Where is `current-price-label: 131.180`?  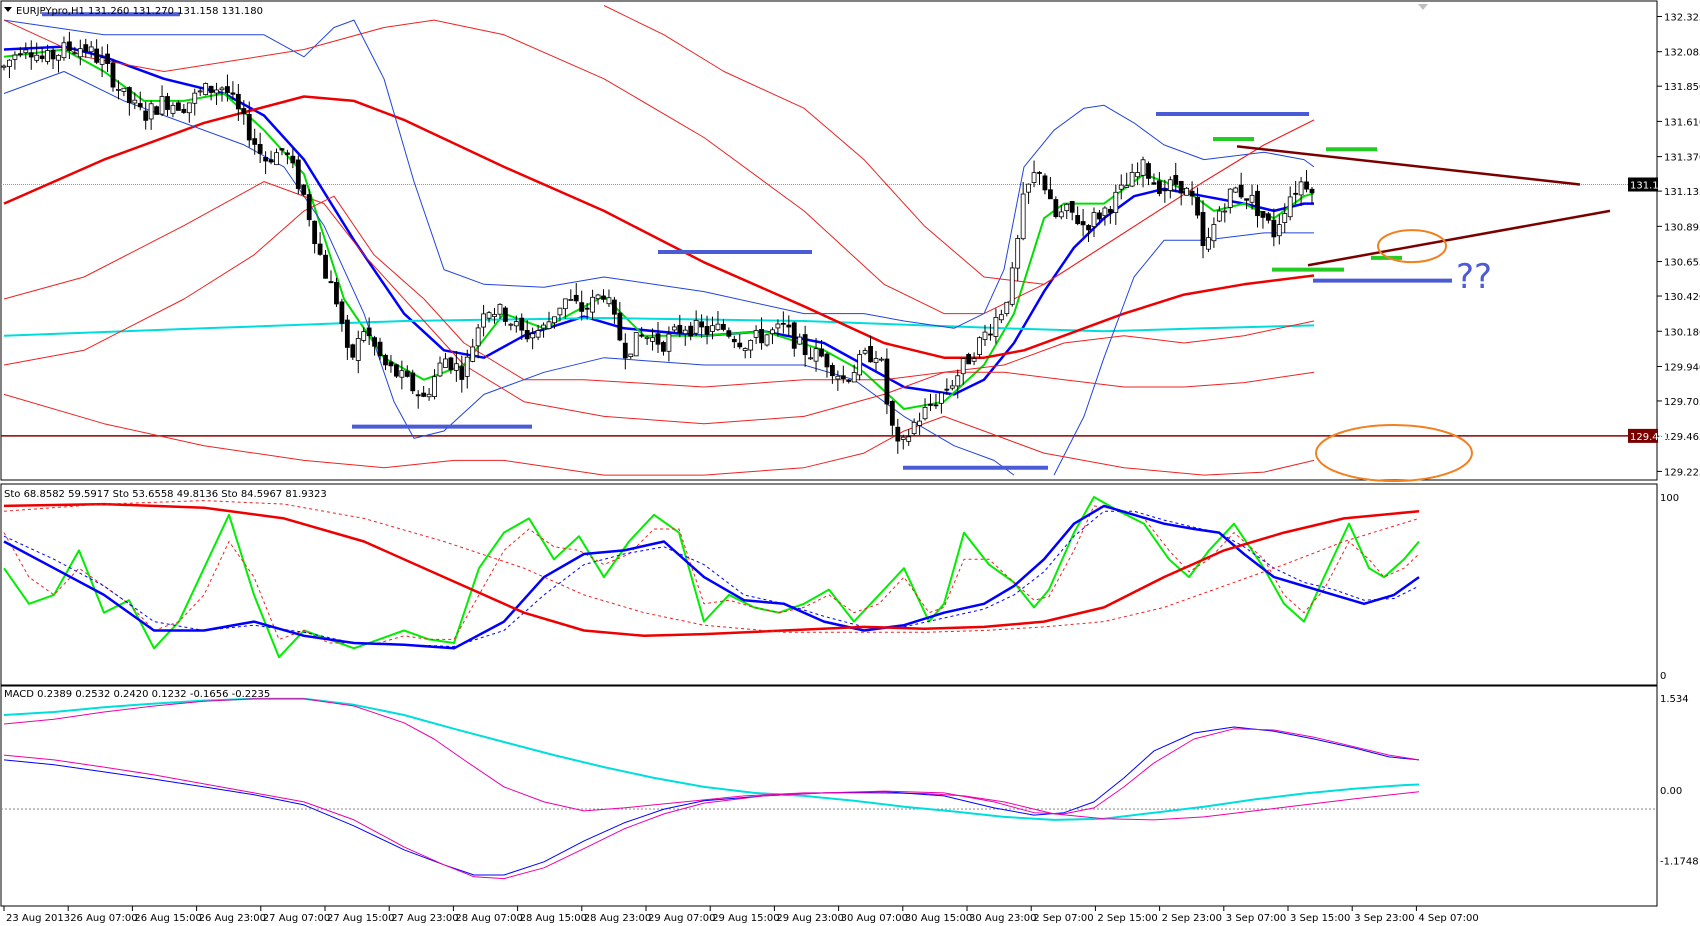 current-price-label: 131.180 is located at coordinates (1650, 186).